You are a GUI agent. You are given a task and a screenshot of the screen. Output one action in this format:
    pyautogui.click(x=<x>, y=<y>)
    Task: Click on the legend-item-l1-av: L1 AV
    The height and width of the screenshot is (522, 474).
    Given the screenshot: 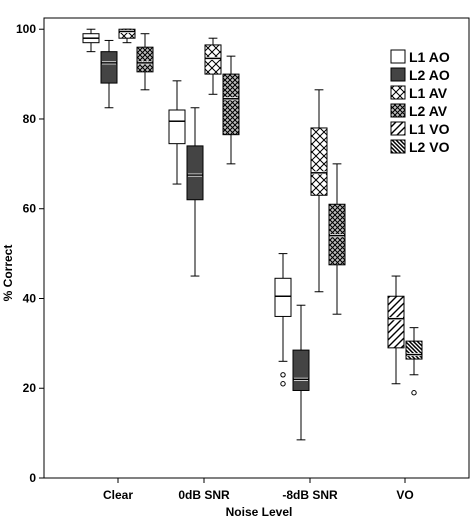 What is the action you would take?
    pyautogui.click(x=419, y=93)
    